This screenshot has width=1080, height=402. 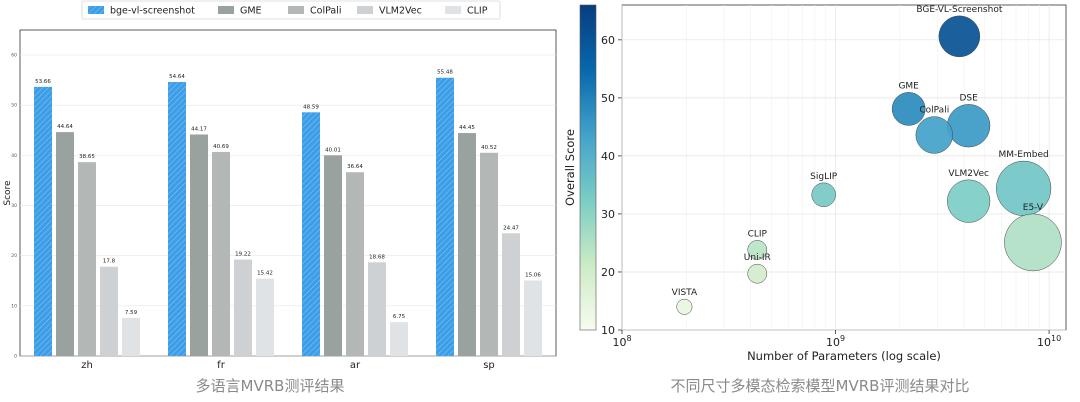 What do you see at coordinates (152, 11) in the screenshot?
I see `legend-entry-label: bge-vl-screenshot` at bounding box center [152, 11].